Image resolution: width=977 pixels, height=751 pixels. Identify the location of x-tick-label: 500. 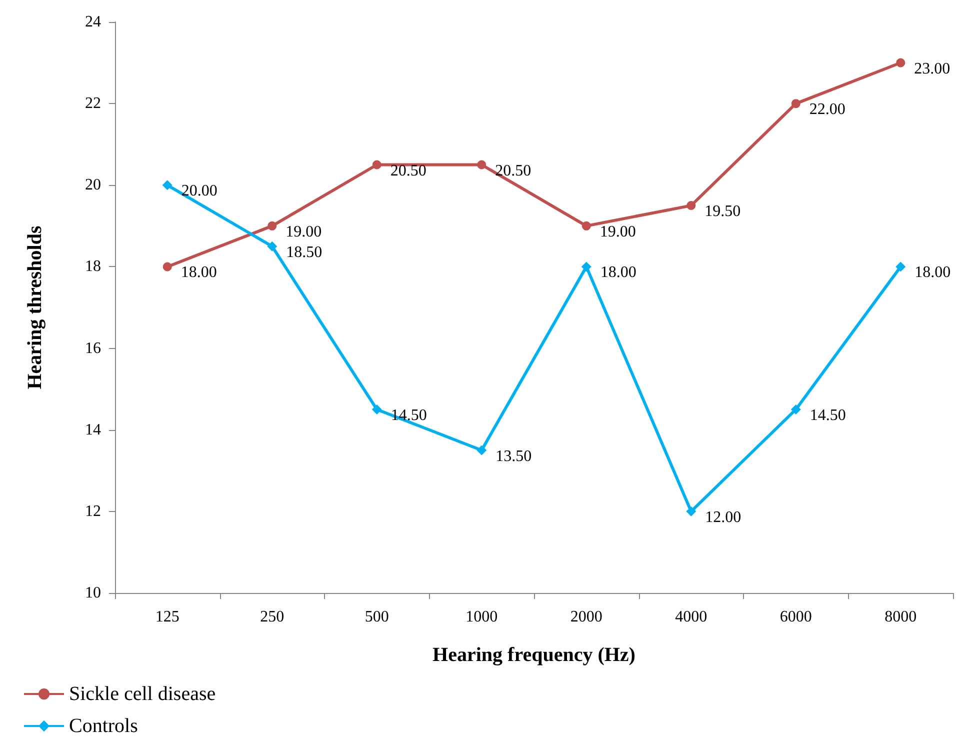
(376, 617).